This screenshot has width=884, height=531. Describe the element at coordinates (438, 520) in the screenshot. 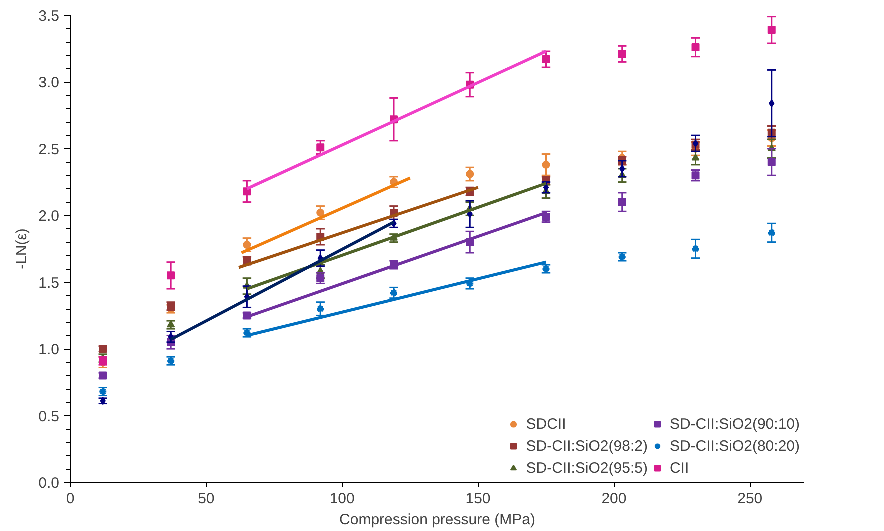

I see `x-axis-title: Compression pressure (MPa)` at that location.